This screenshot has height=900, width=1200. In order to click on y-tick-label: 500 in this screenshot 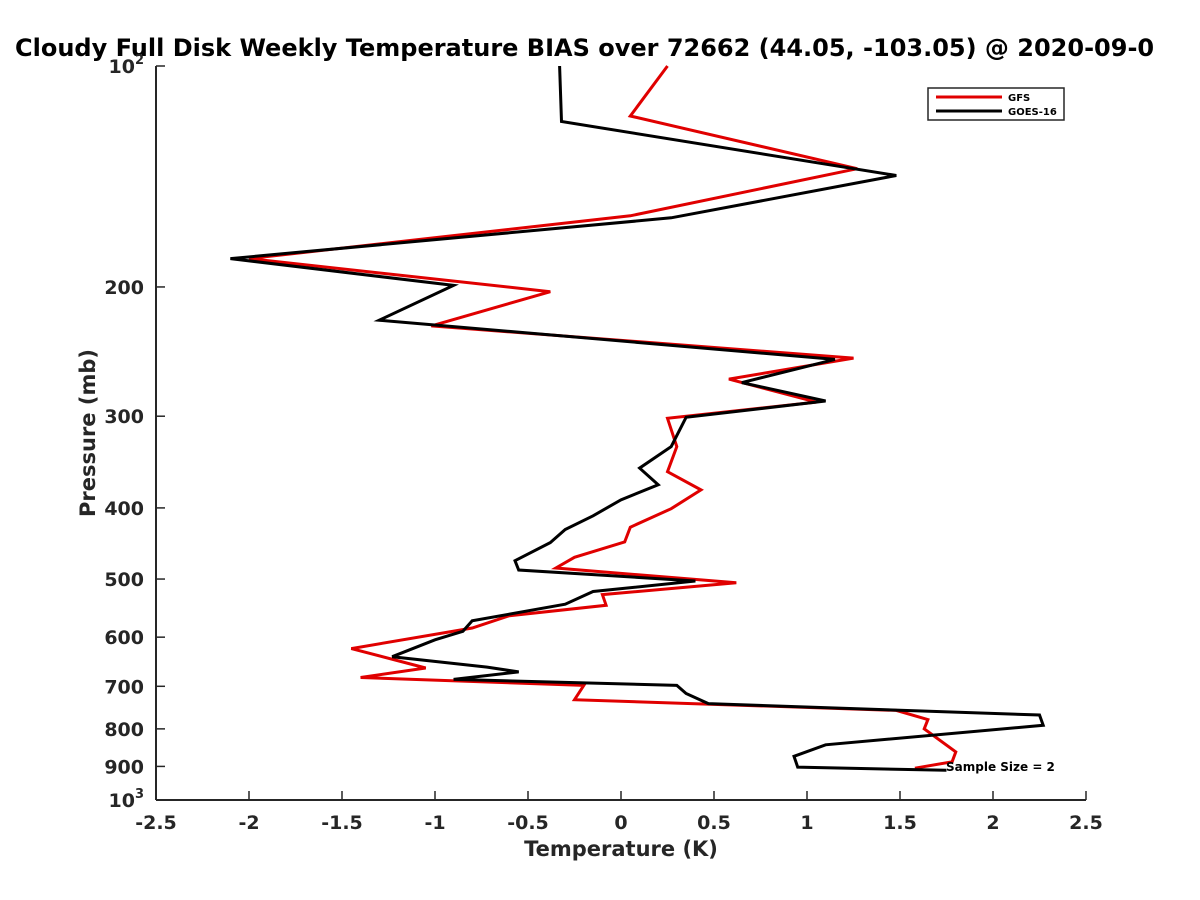, I will do `click(124, 580)`.